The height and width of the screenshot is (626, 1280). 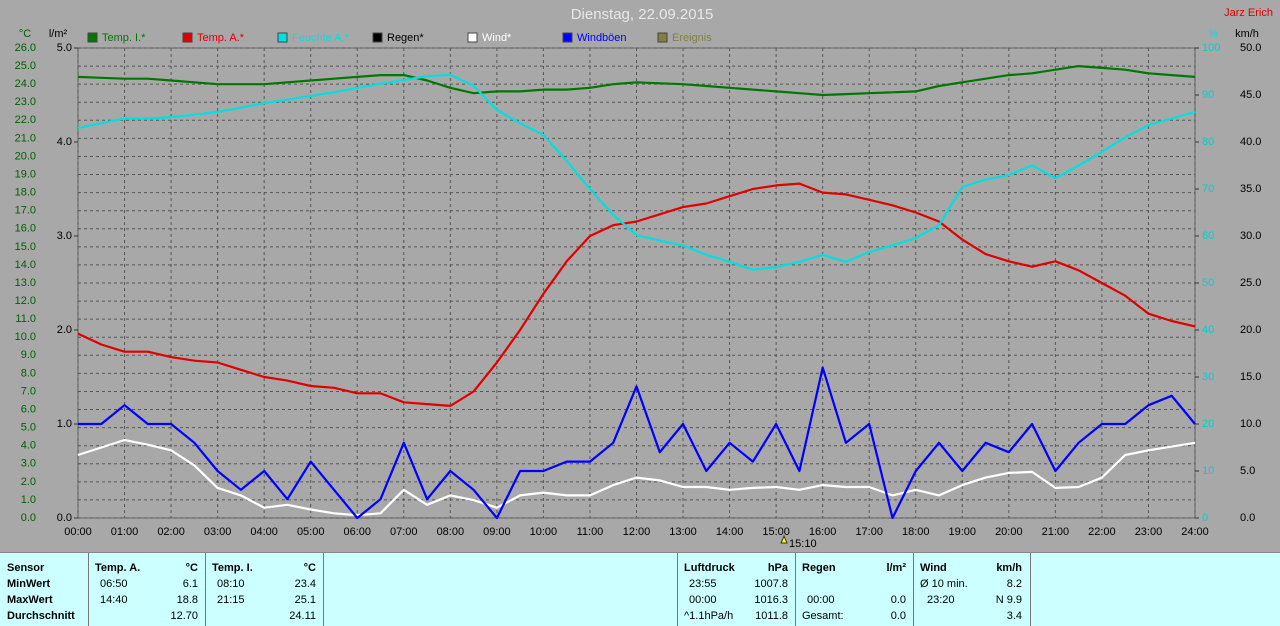 What do you see at coordinates (709, 568) in the screenshot?
I see `stat-text: Luftdruck` at bounding box center [709, 568].